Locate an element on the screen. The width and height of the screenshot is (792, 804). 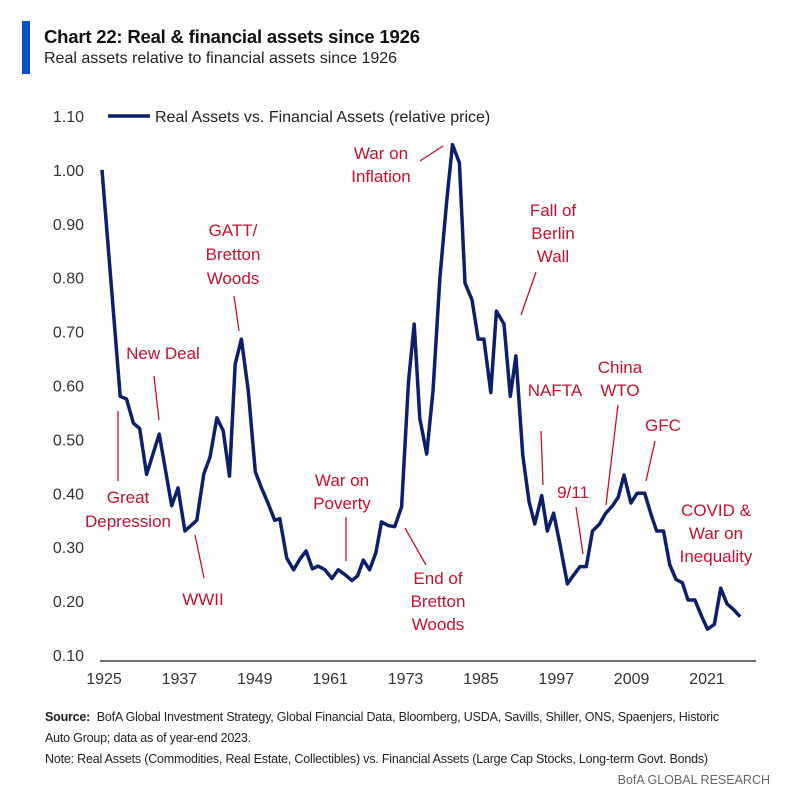
annotation-9-11: 9/11 is located at coordinates (573, 492).